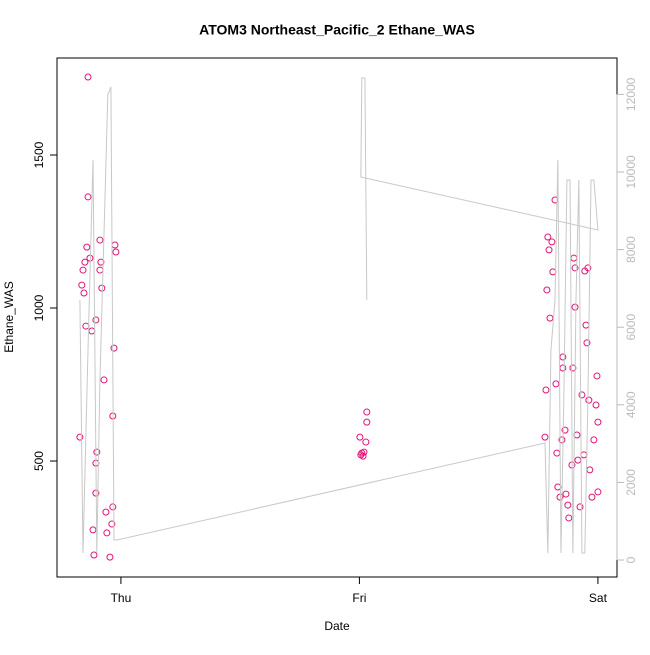  What do you see at coordinates (631, 404) in the screenshot?
I see `y2-tick-label: 4000` at bounding box center [631, 404].